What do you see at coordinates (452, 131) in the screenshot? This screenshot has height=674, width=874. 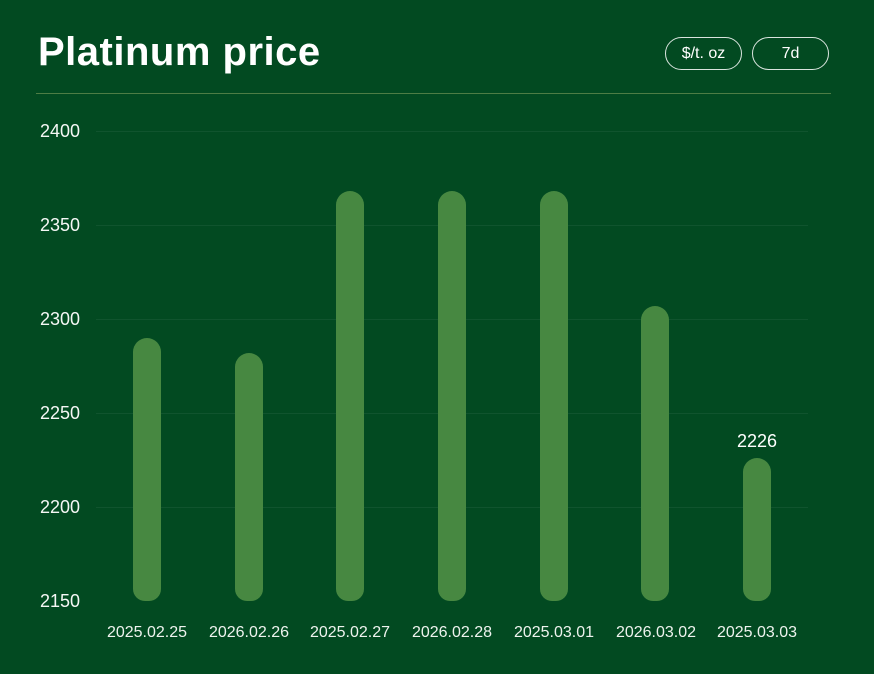 I see `gridline` at bounding box center [452, 131].